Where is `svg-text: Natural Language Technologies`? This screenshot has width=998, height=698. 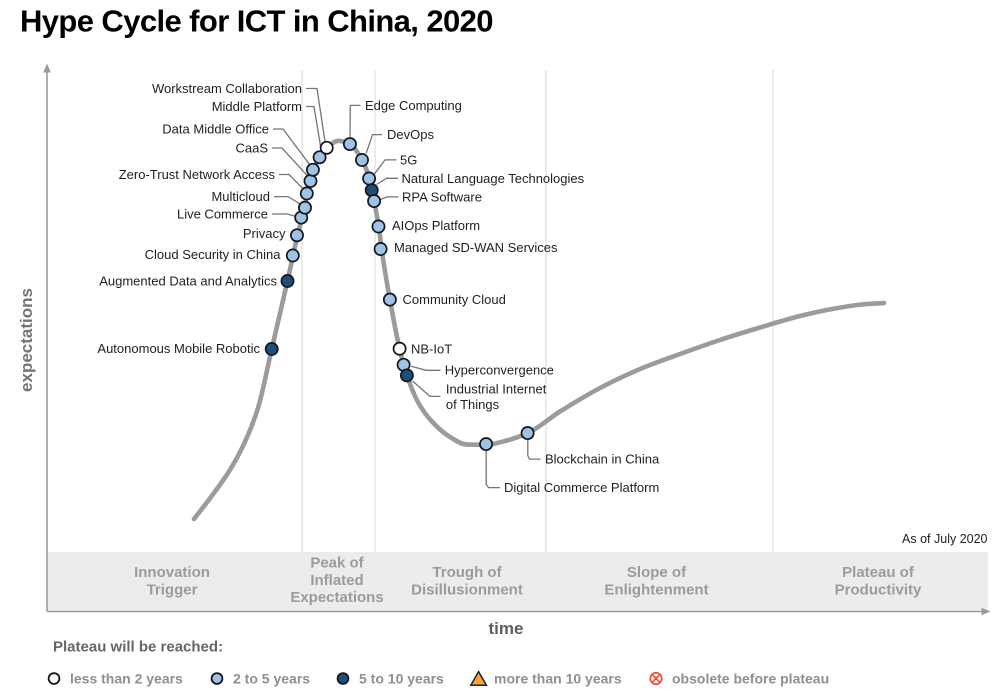 svg-text: Natural Language Technologies is located at coordinates (493, 178).